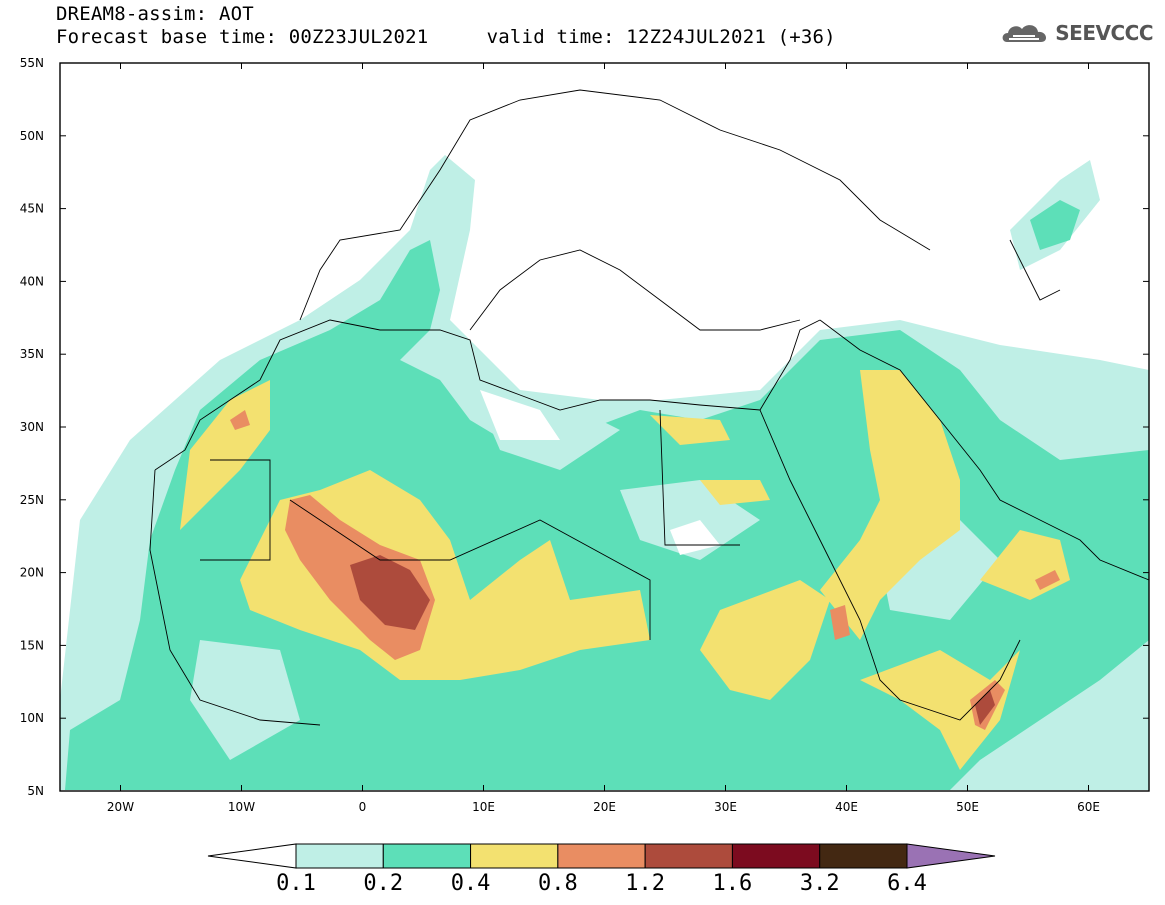 The width and height of the screenshot is (1165, 905). What do you see at coordinates (601, 869) in the screenshot?
I see `colorbar: 0.1 0.2 0.4 0.8 1.2 1.6 3.2 6.4` at bounding box center [601, 869].